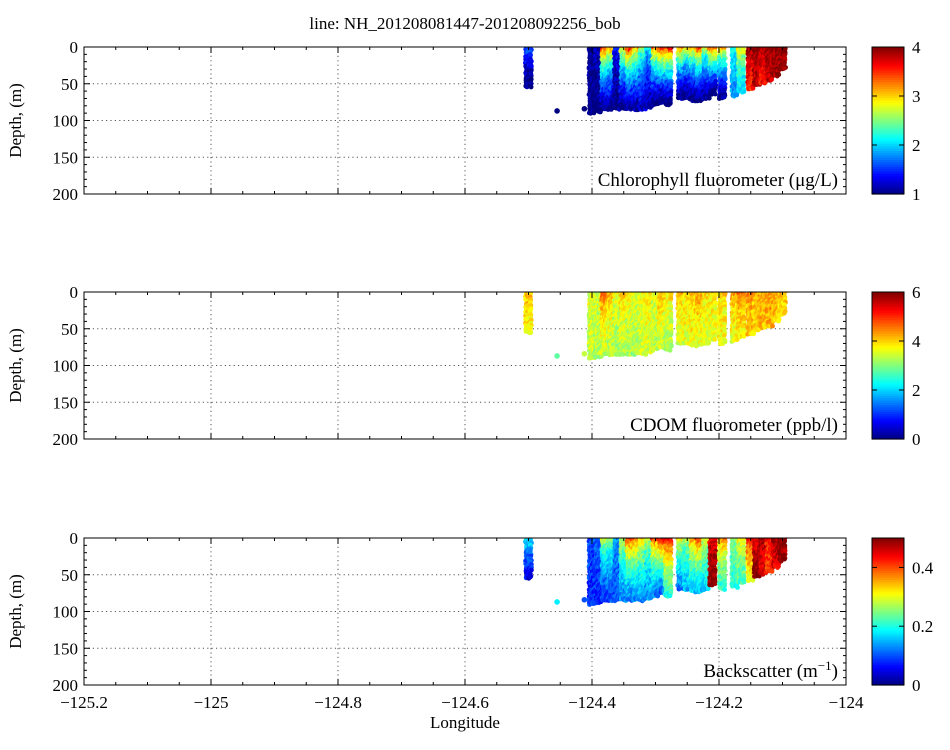 The height and width of the screenshot is (750, 950). Describe the element at coordinates (916, 96) in the screenshot. I see `colorbar-tick-label: 3` at that location.